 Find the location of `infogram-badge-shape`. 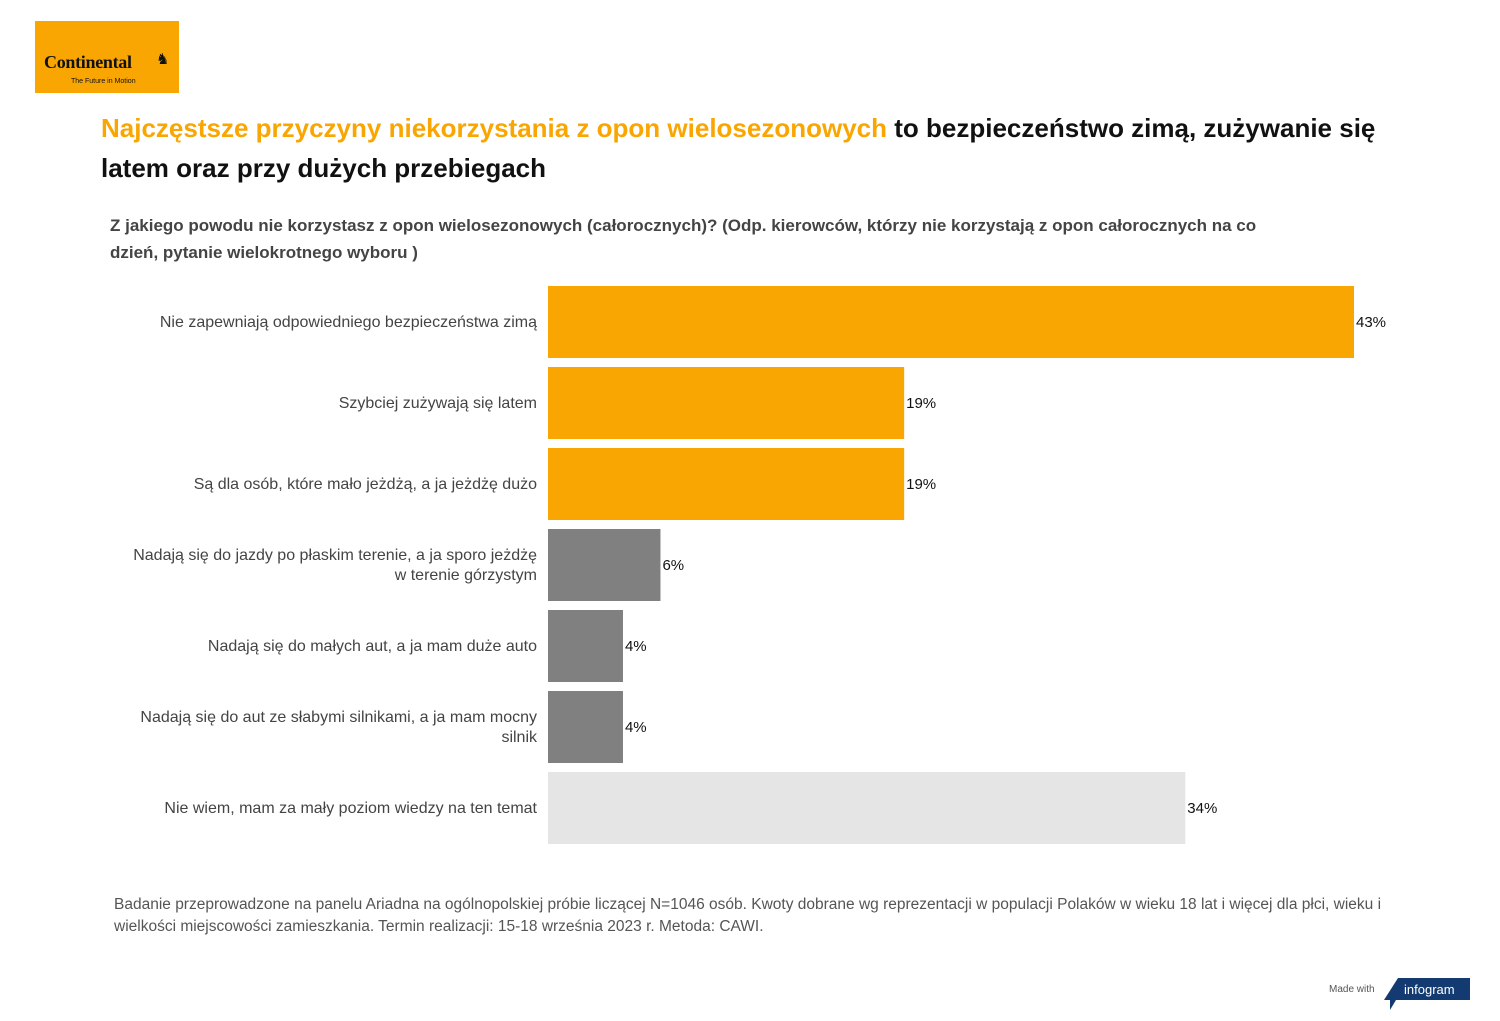

infogram-badge-shape is located at coordinates (1427, 994).